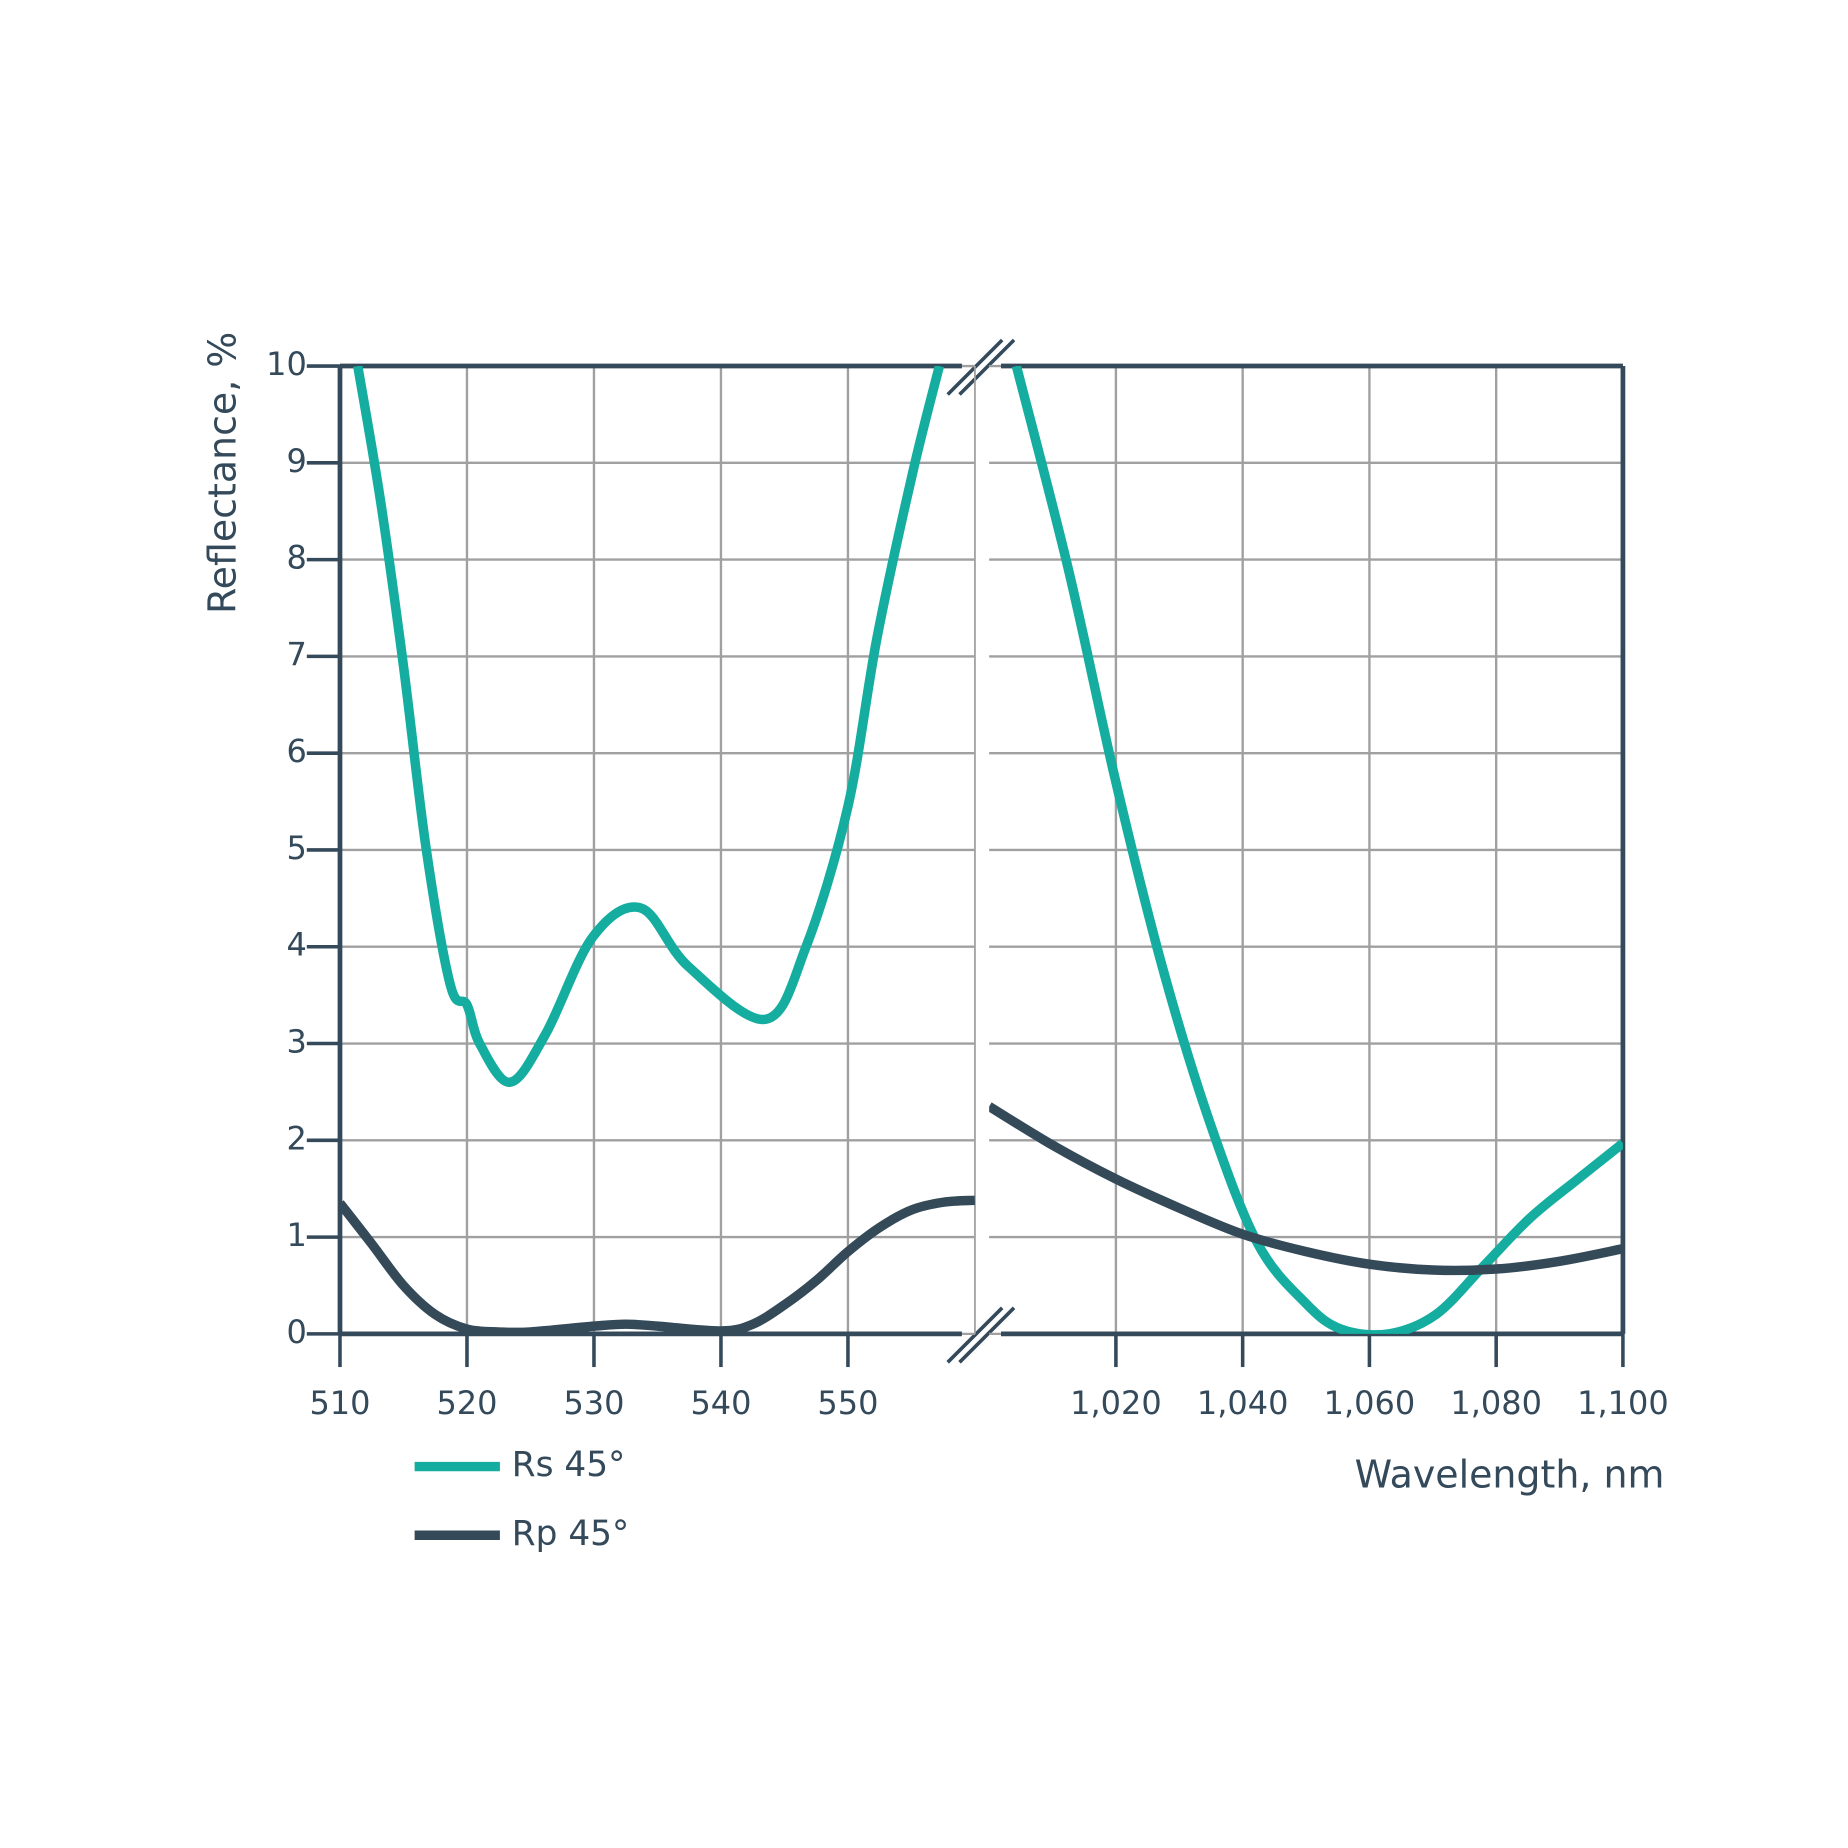 This screenshot has height=1848, width=1848. Describe the element at coordinates (1510, 1475) in the screenshot. I see `x-axis-label: Wavelength, nm` at that location.